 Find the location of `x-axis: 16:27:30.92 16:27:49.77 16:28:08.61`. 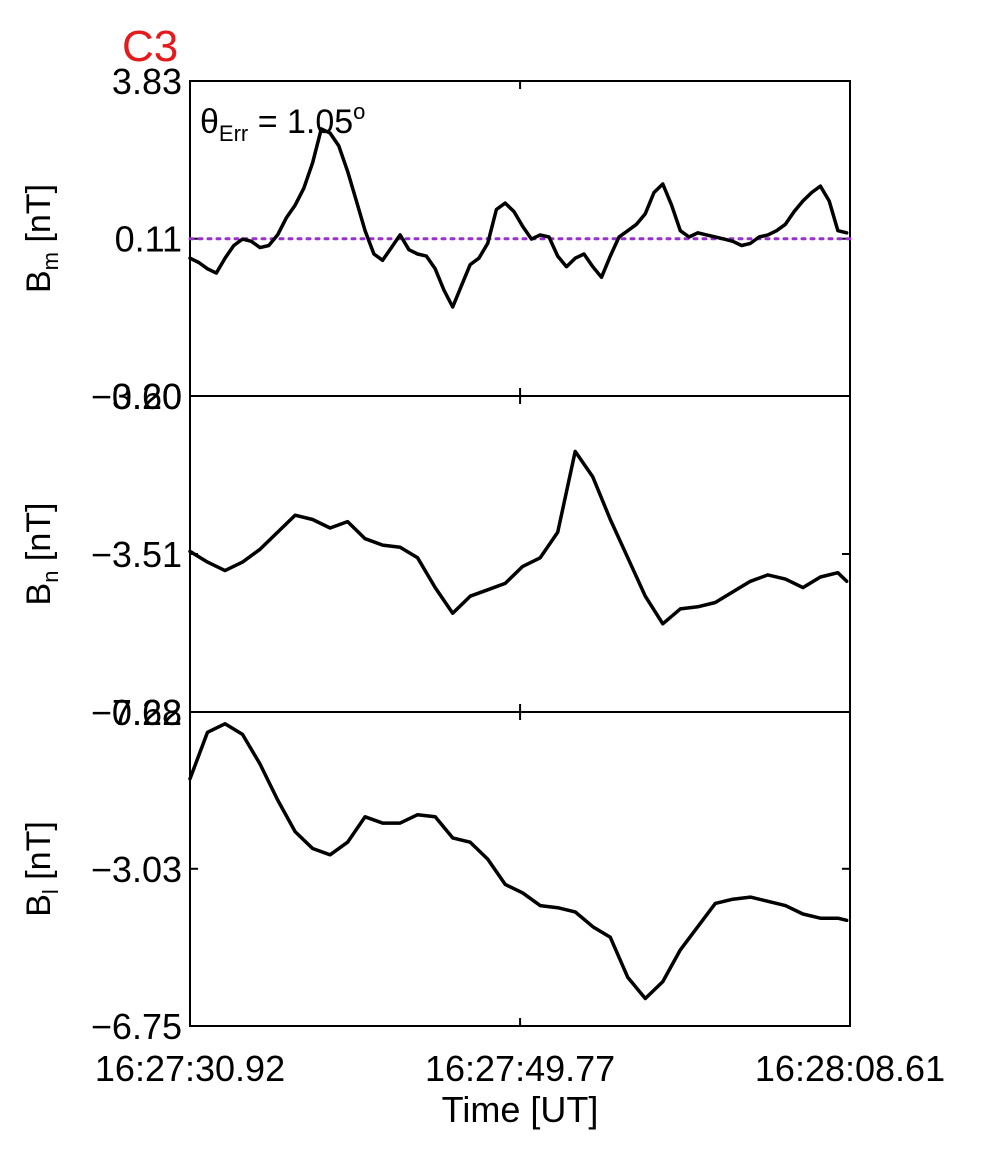

x-axis: 16:27:30.92 16:27:49.77 16:28:08.61 is located at coordinates (520, 1068).